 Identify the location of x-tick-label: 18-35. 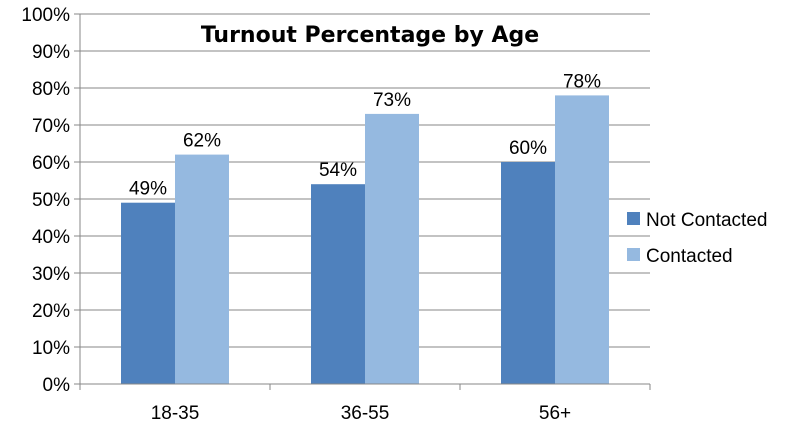
(175, 413).